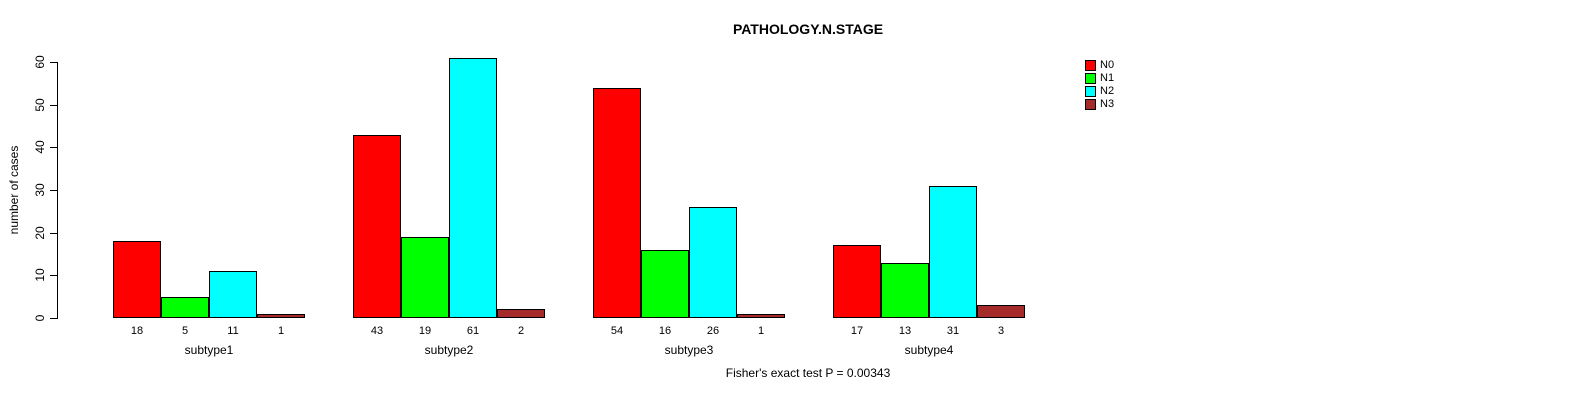 The height and width of the screenshot is (400, 1590). I want to click on y-axis-label: number of cases, so click(14, 190).